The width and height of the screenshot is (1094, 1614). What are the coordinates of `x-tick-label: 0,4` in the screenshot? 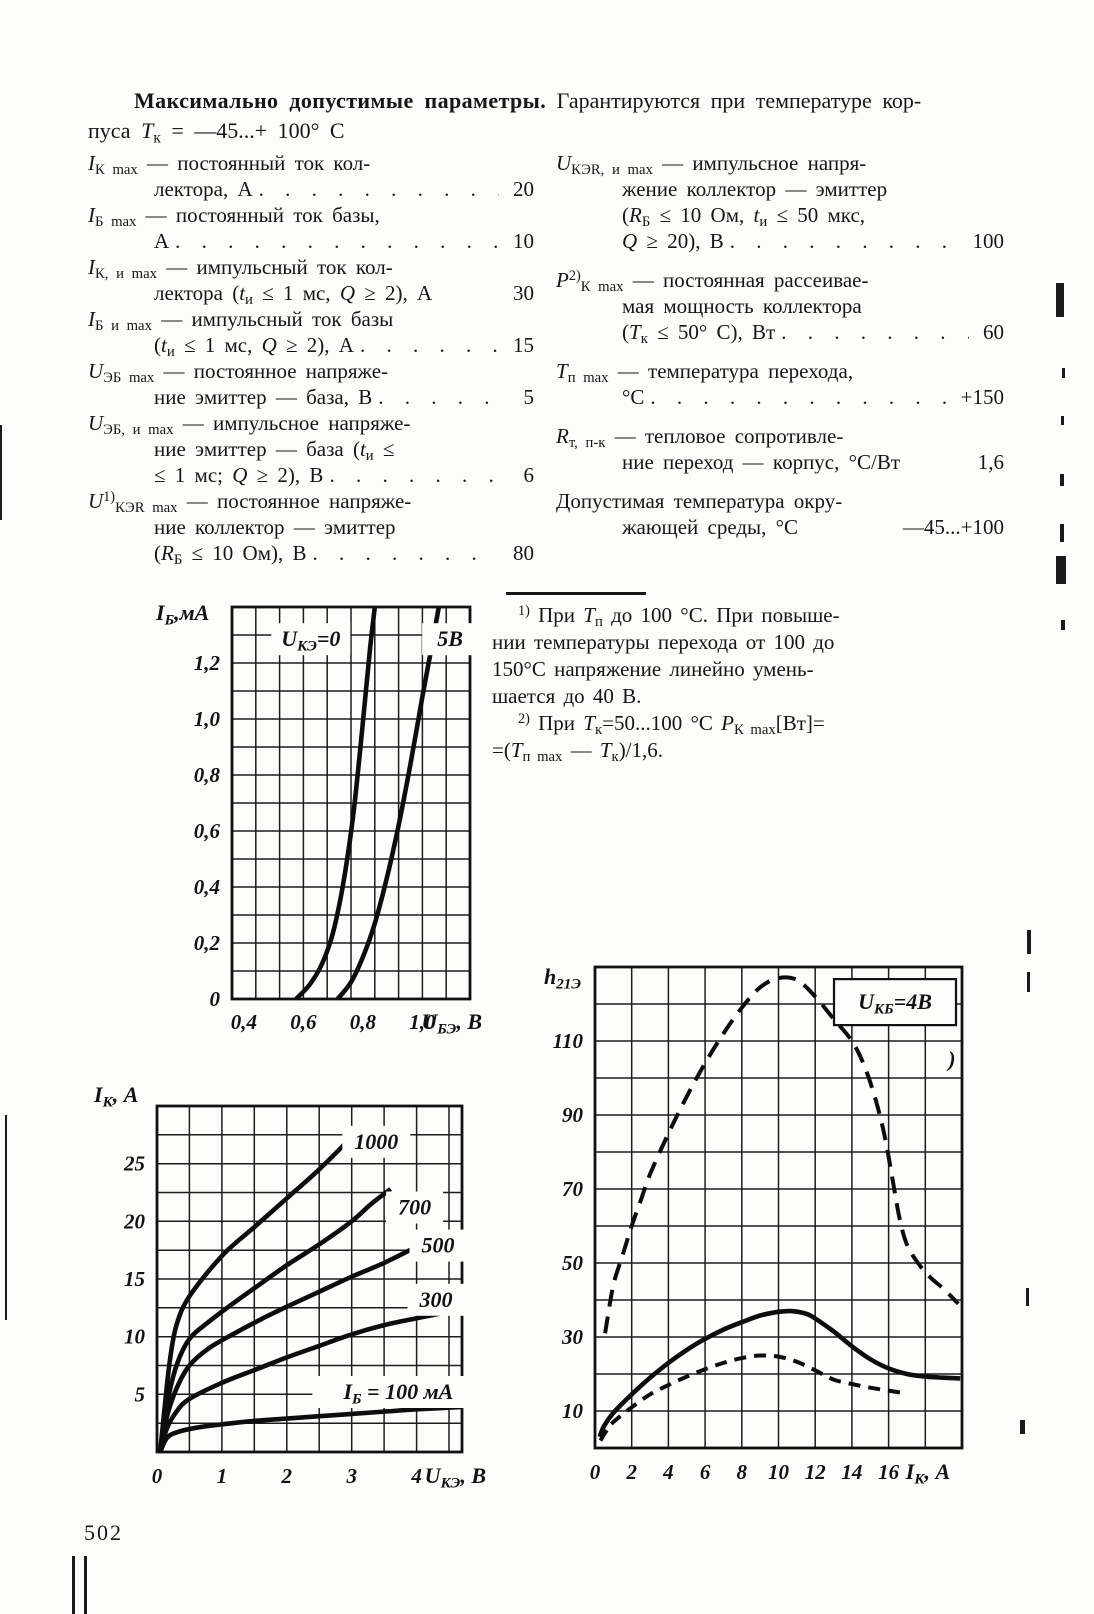 It's located at (244, 1022).